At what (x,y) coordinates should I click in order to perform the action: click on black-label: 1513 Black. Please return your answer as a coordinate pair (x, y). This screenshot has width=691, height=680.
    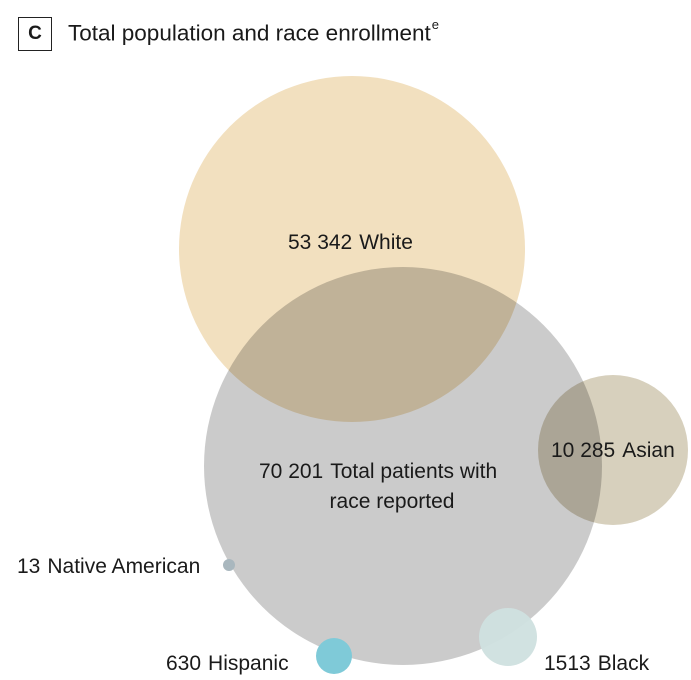
    Looking at the image, I should click on (597, 663).